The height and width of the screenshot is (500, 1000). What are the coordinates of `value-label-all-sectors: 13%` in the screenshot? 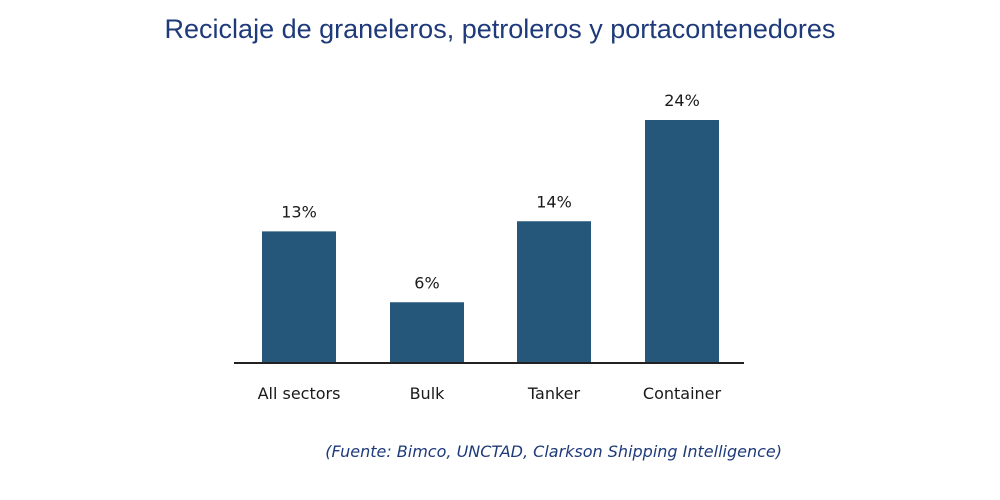 It's located at (299, 211).